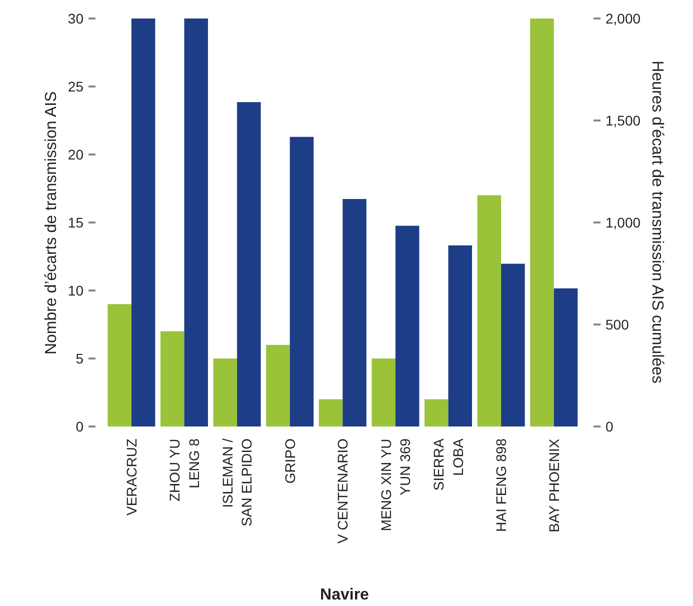 The height and width of the screenshot is (606, 693). Describe the element at coordinates (623, 18) in the screenshot. I see `y2-tick-label: 2,000` at that location.